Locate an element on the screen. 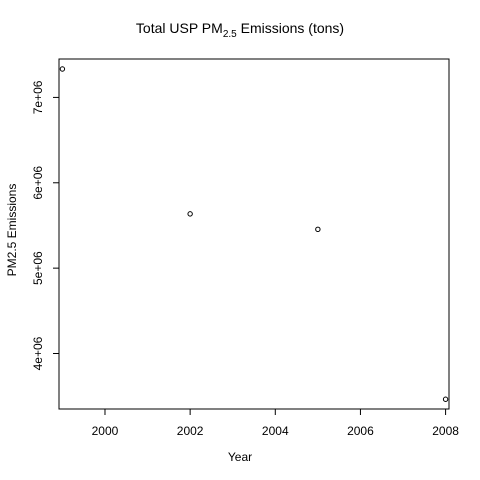  x-tick-label: 2008 is located at coordinates (445, 431).